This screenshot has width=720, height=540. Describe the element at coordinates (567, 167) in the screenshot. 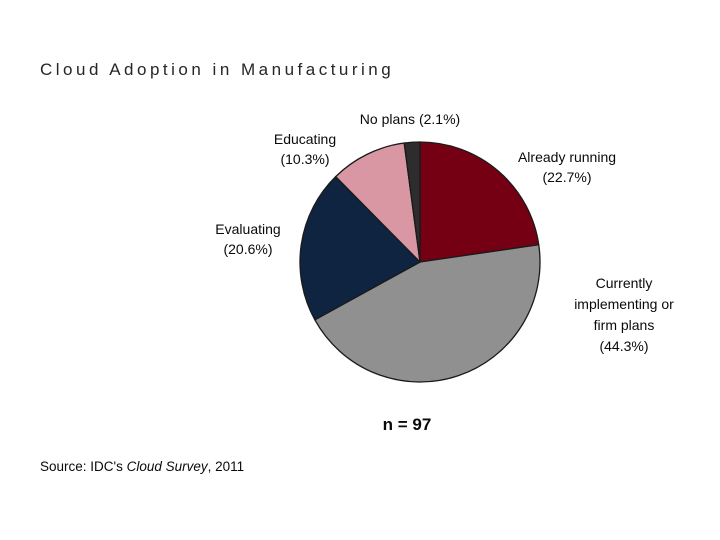

I see `pie-label-already-running: Already running (22.7%)` at that location.